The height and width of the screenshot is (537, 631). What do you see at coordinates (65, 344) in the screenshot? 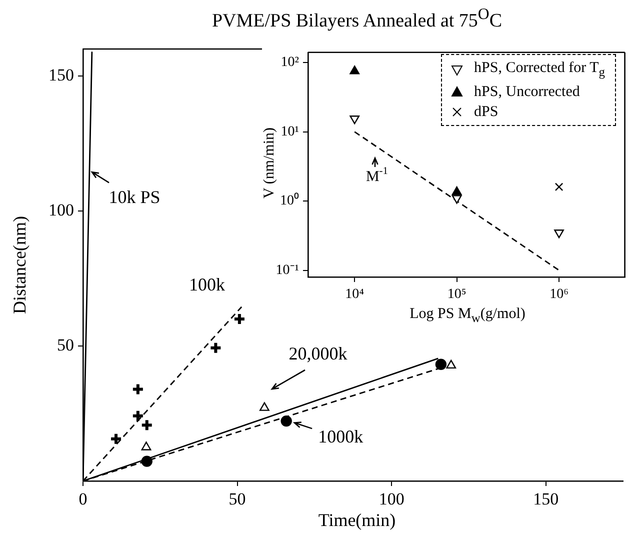
I see `y-tick-label: 50` at bounding box center [65, 344].